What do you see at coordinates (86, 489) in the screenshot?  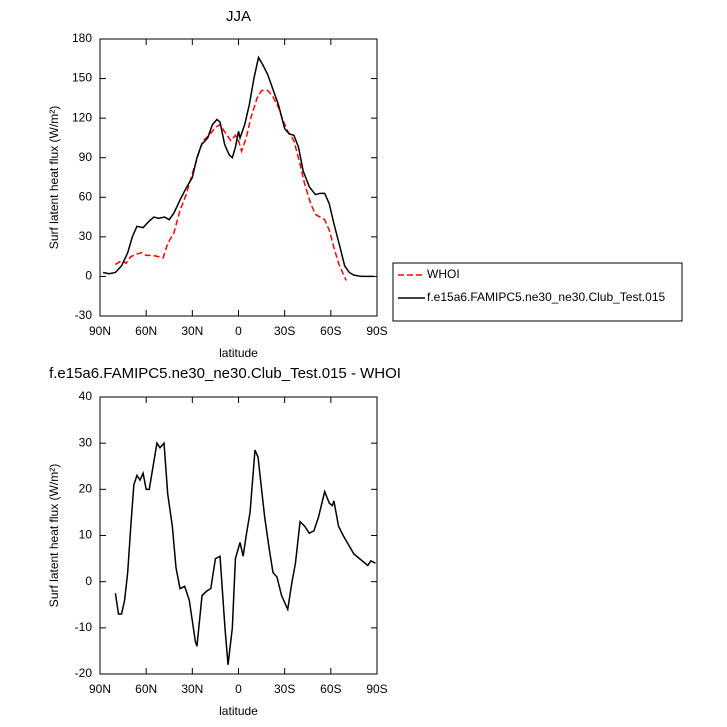 I see `y-tick-label: 20` at bounding box center [86, 489].